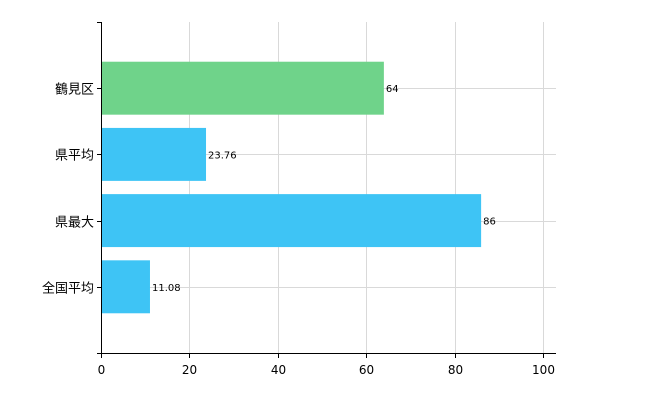 The image size is (650, 400). What do you see at coordinates (189, 370) in the screenshot?
I see `x-tick-label: 20` at bounding box center [189, 370].